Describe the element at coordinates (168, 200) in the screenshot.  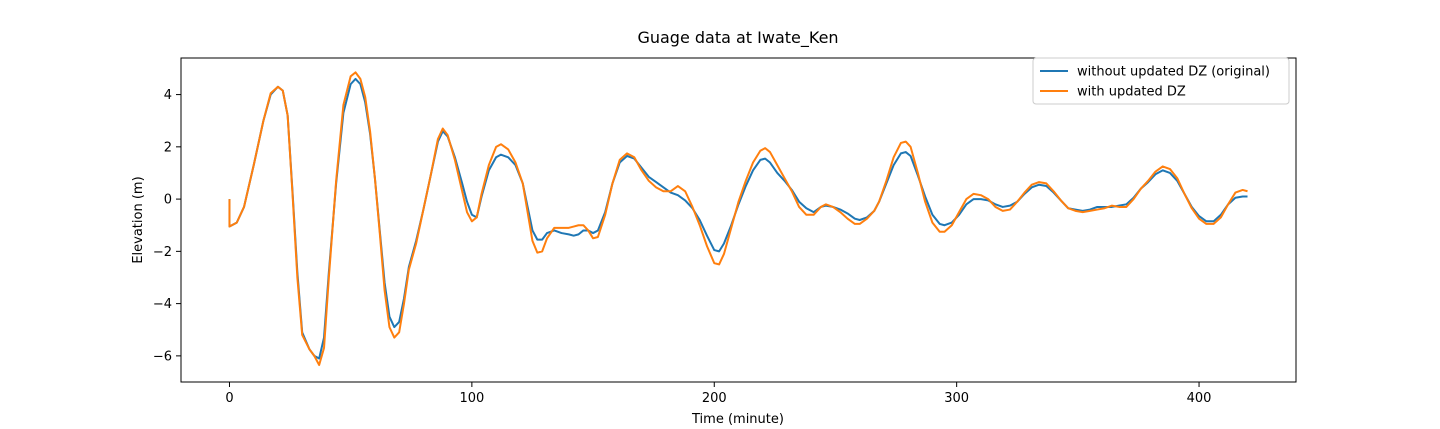
I see `y-tick-label: 0` at that location.